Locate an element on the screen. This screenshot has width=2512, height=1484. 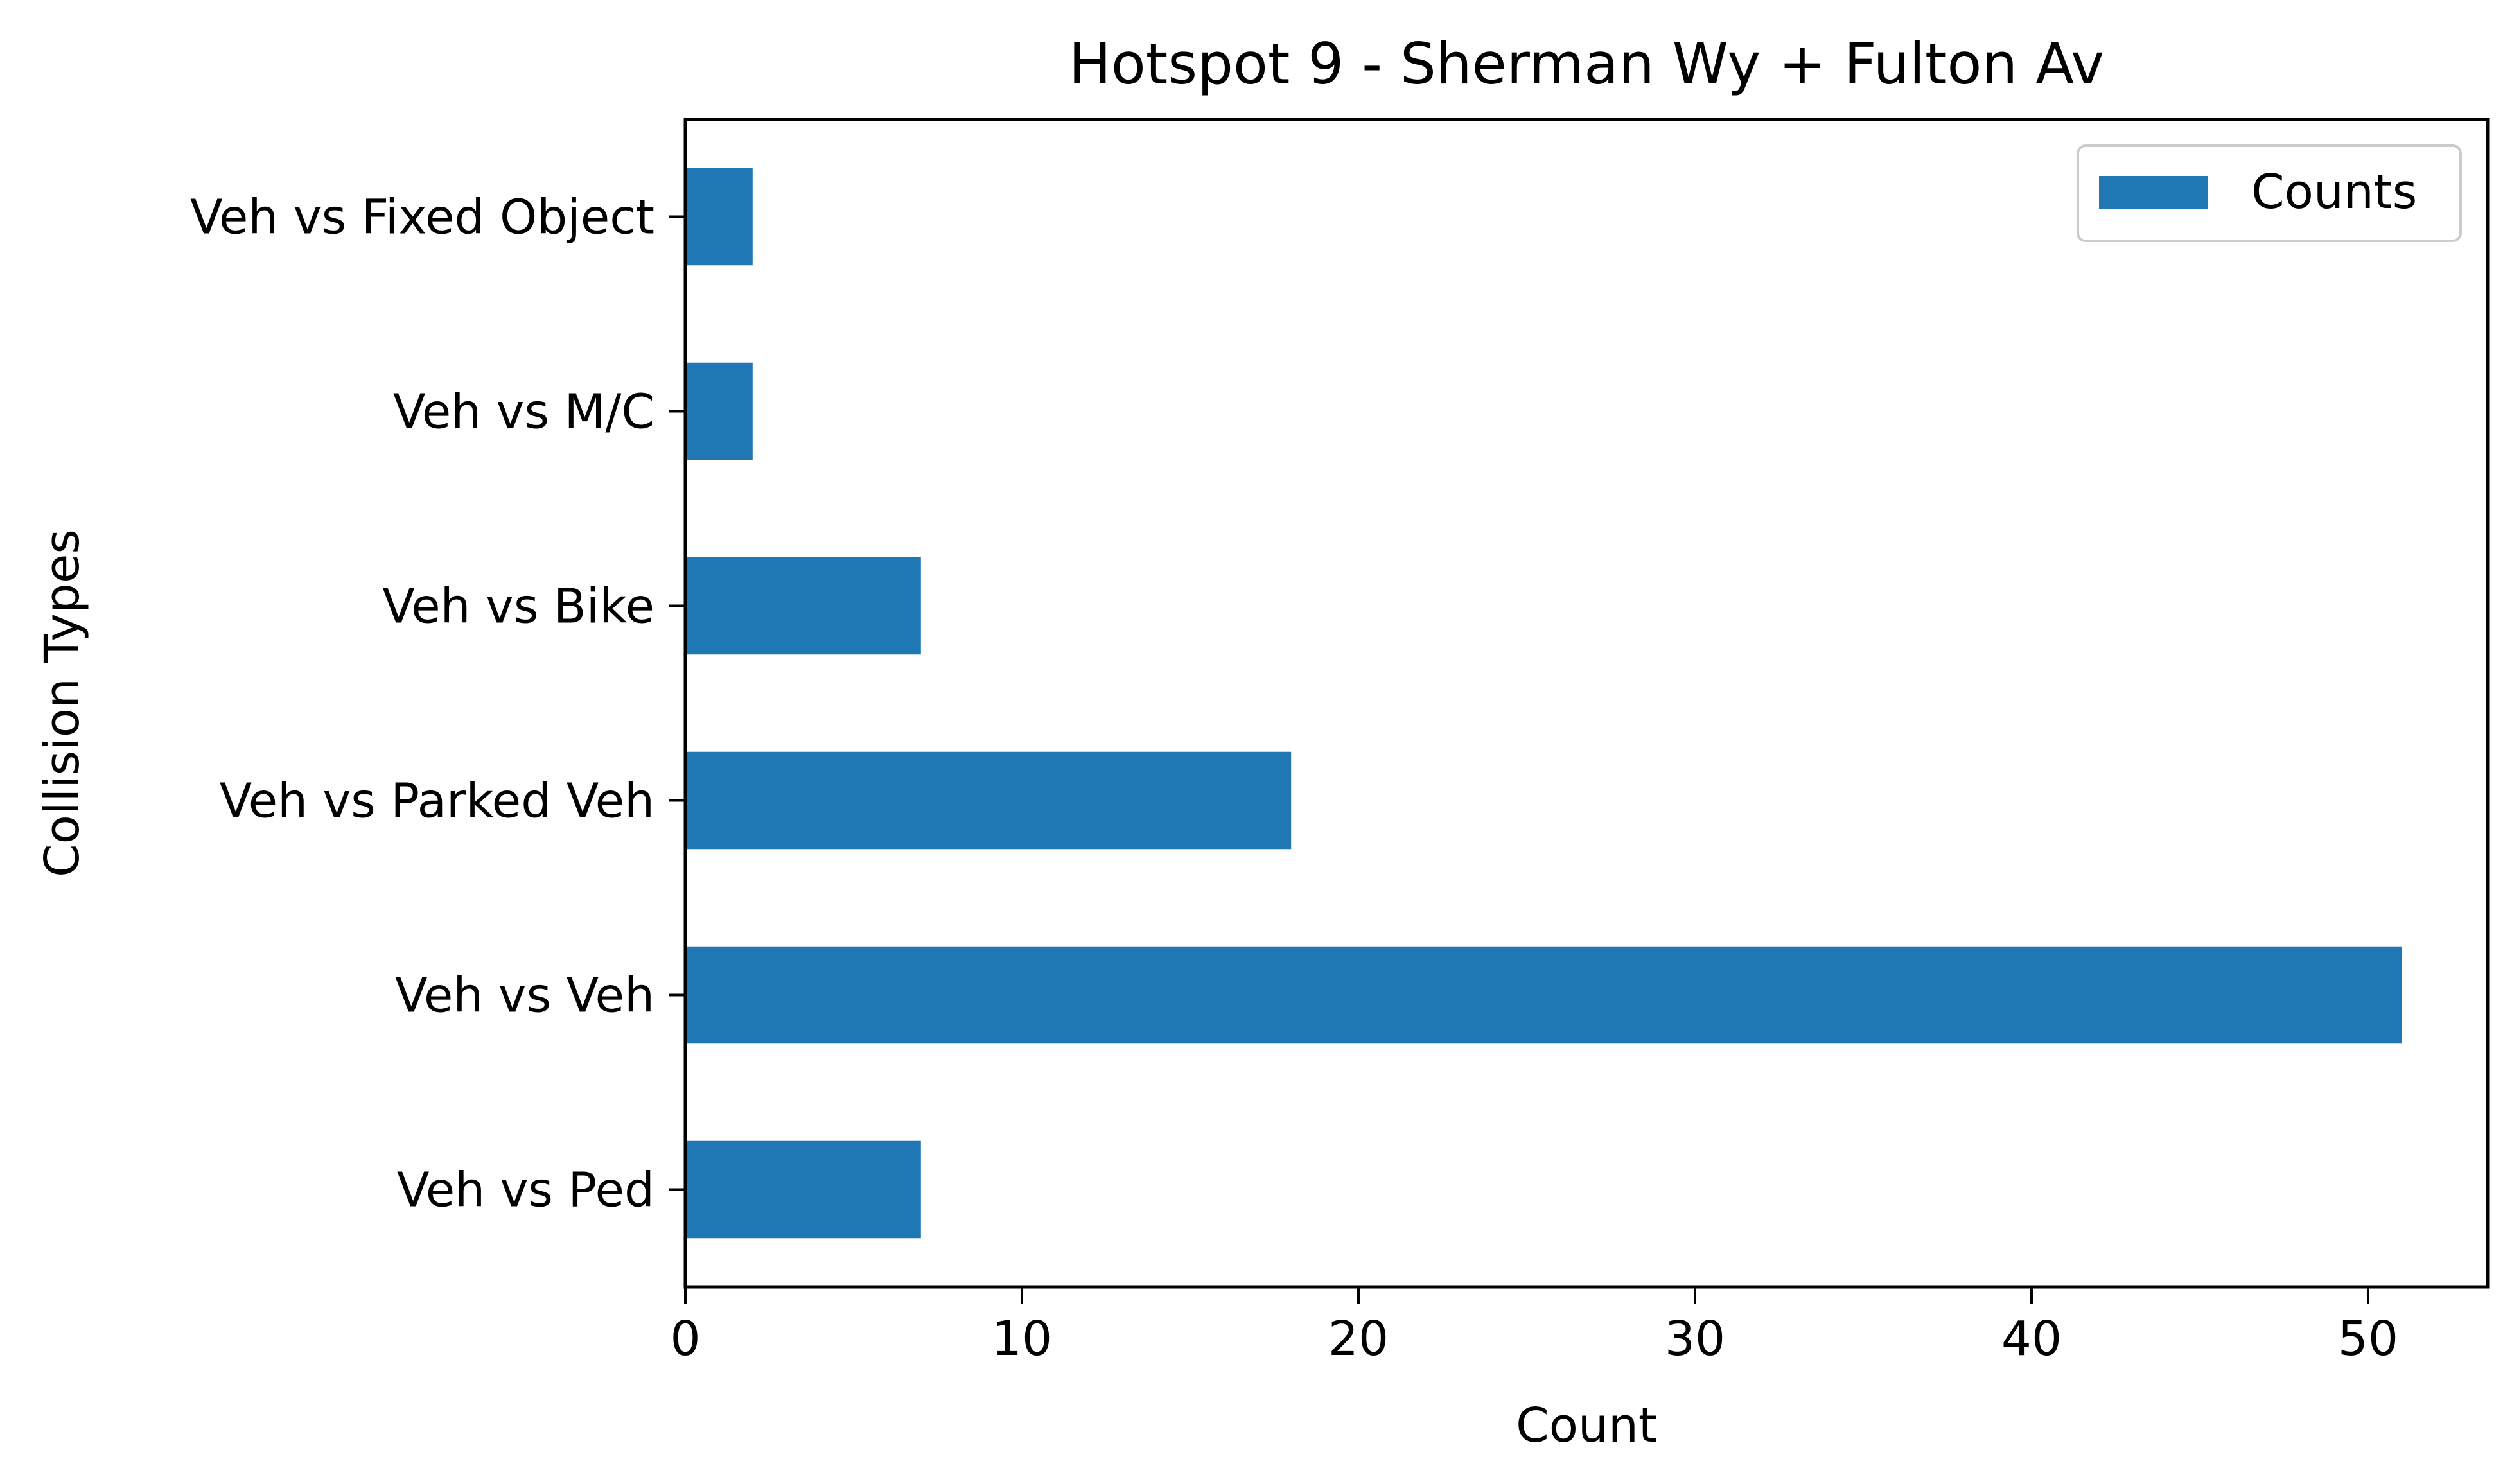
legend-box is located at coordinates (2269, 193).